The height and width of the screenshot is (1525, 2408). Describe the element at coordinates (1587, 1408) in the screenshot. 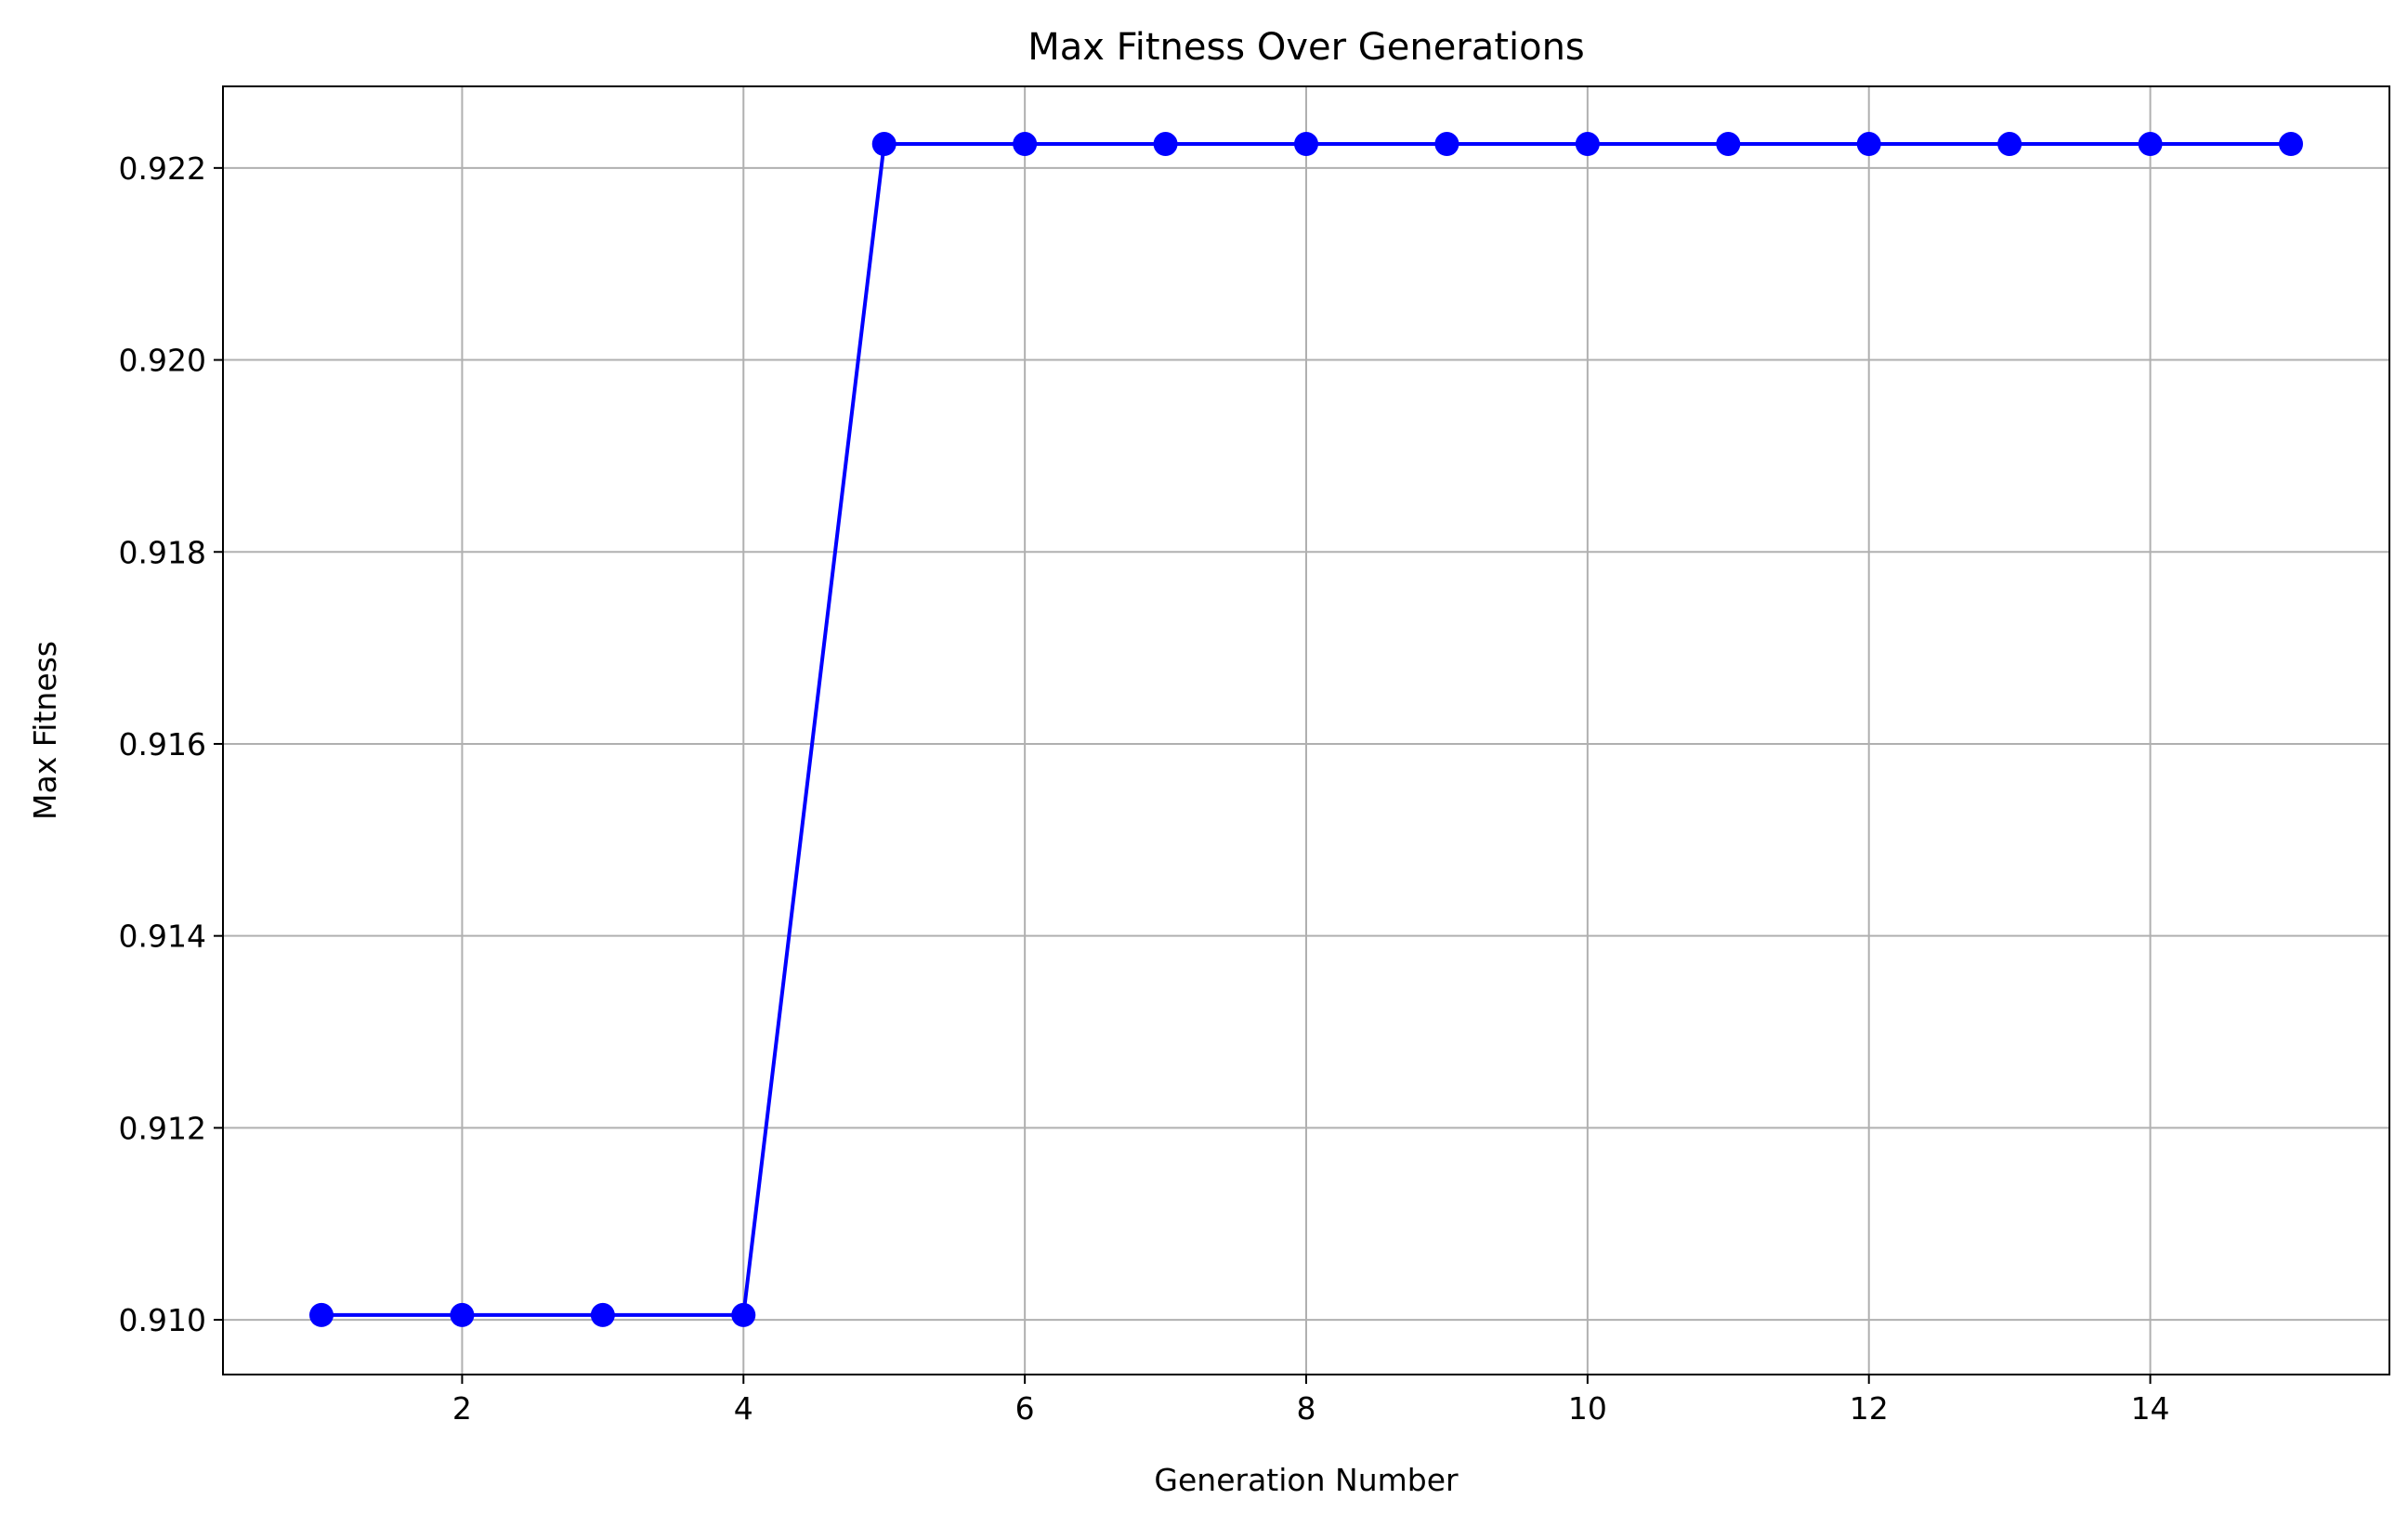

I see `x-tick-label: 10` at that location.